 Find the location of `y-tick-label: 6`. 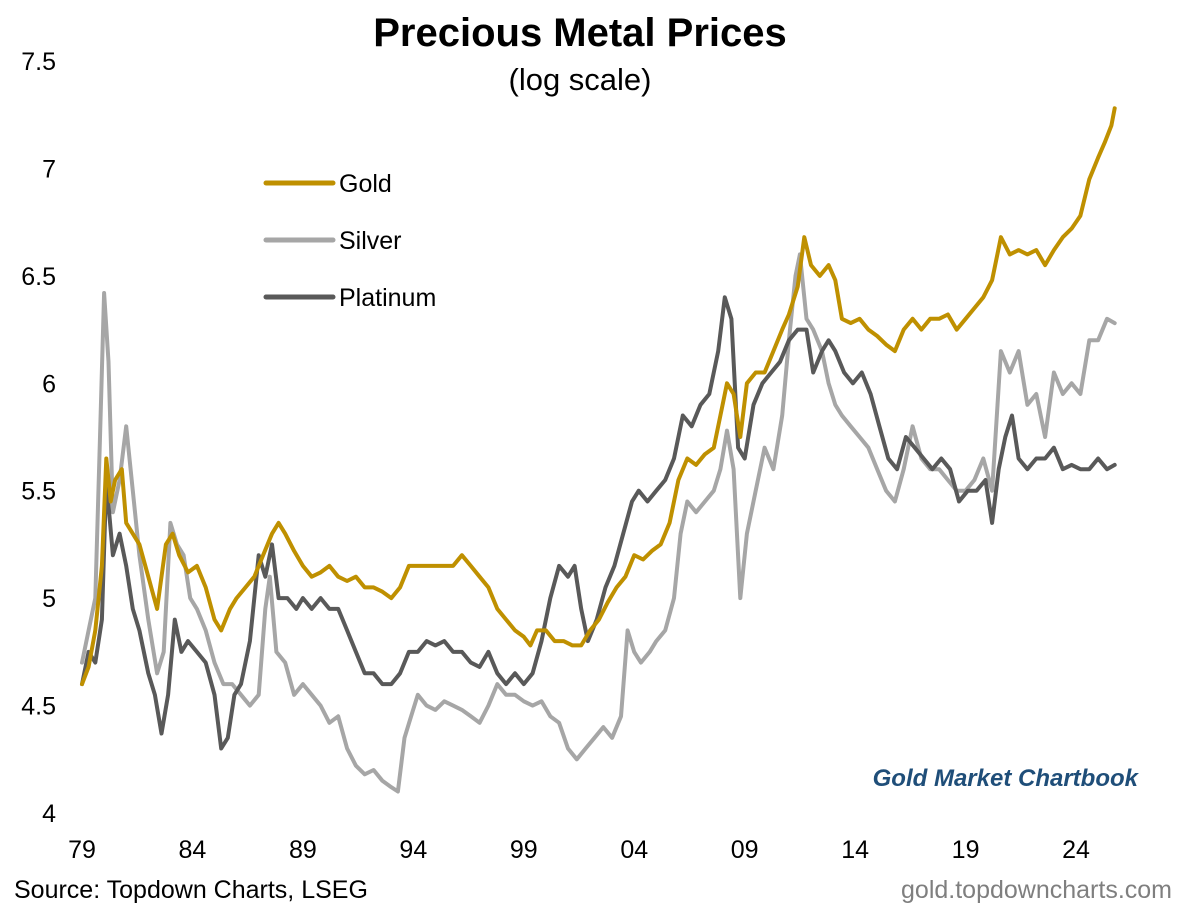

y-tick-label: 6 is located at coordinates (49, 384).